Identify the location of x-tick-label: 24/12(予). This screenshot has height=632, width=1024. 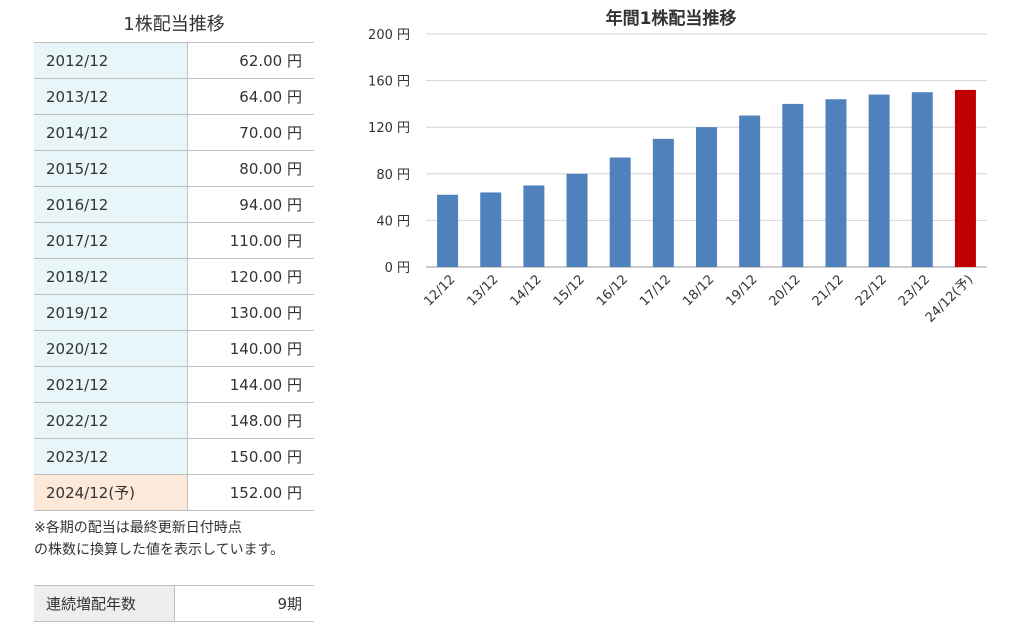
(949, 298).